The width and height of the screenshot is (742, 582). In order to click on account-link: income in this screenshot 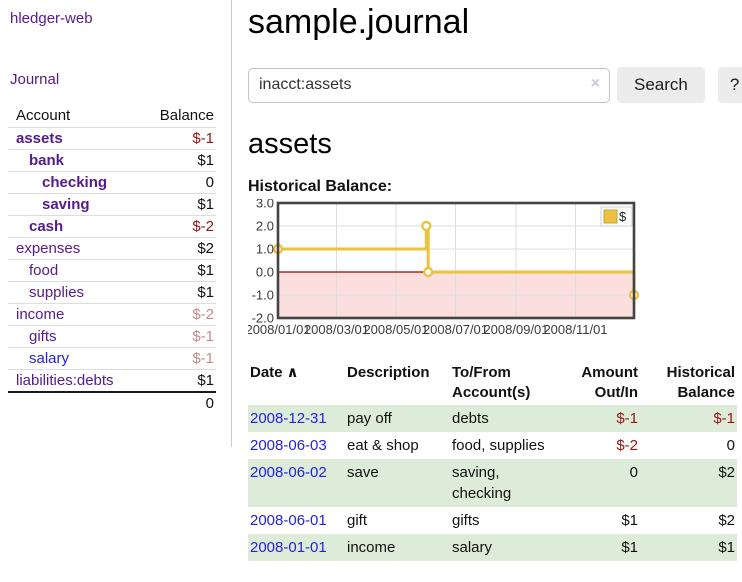, I will do `click(40, 314)`.